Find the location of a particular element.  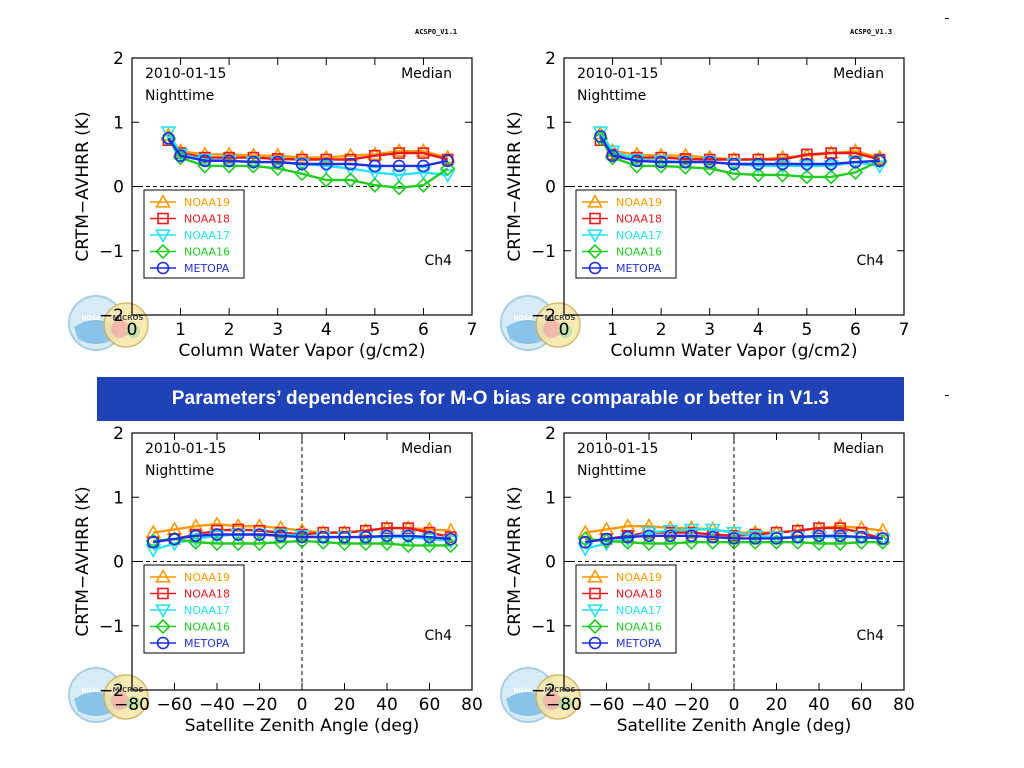

legend-box is located at coordinates (626, 609).